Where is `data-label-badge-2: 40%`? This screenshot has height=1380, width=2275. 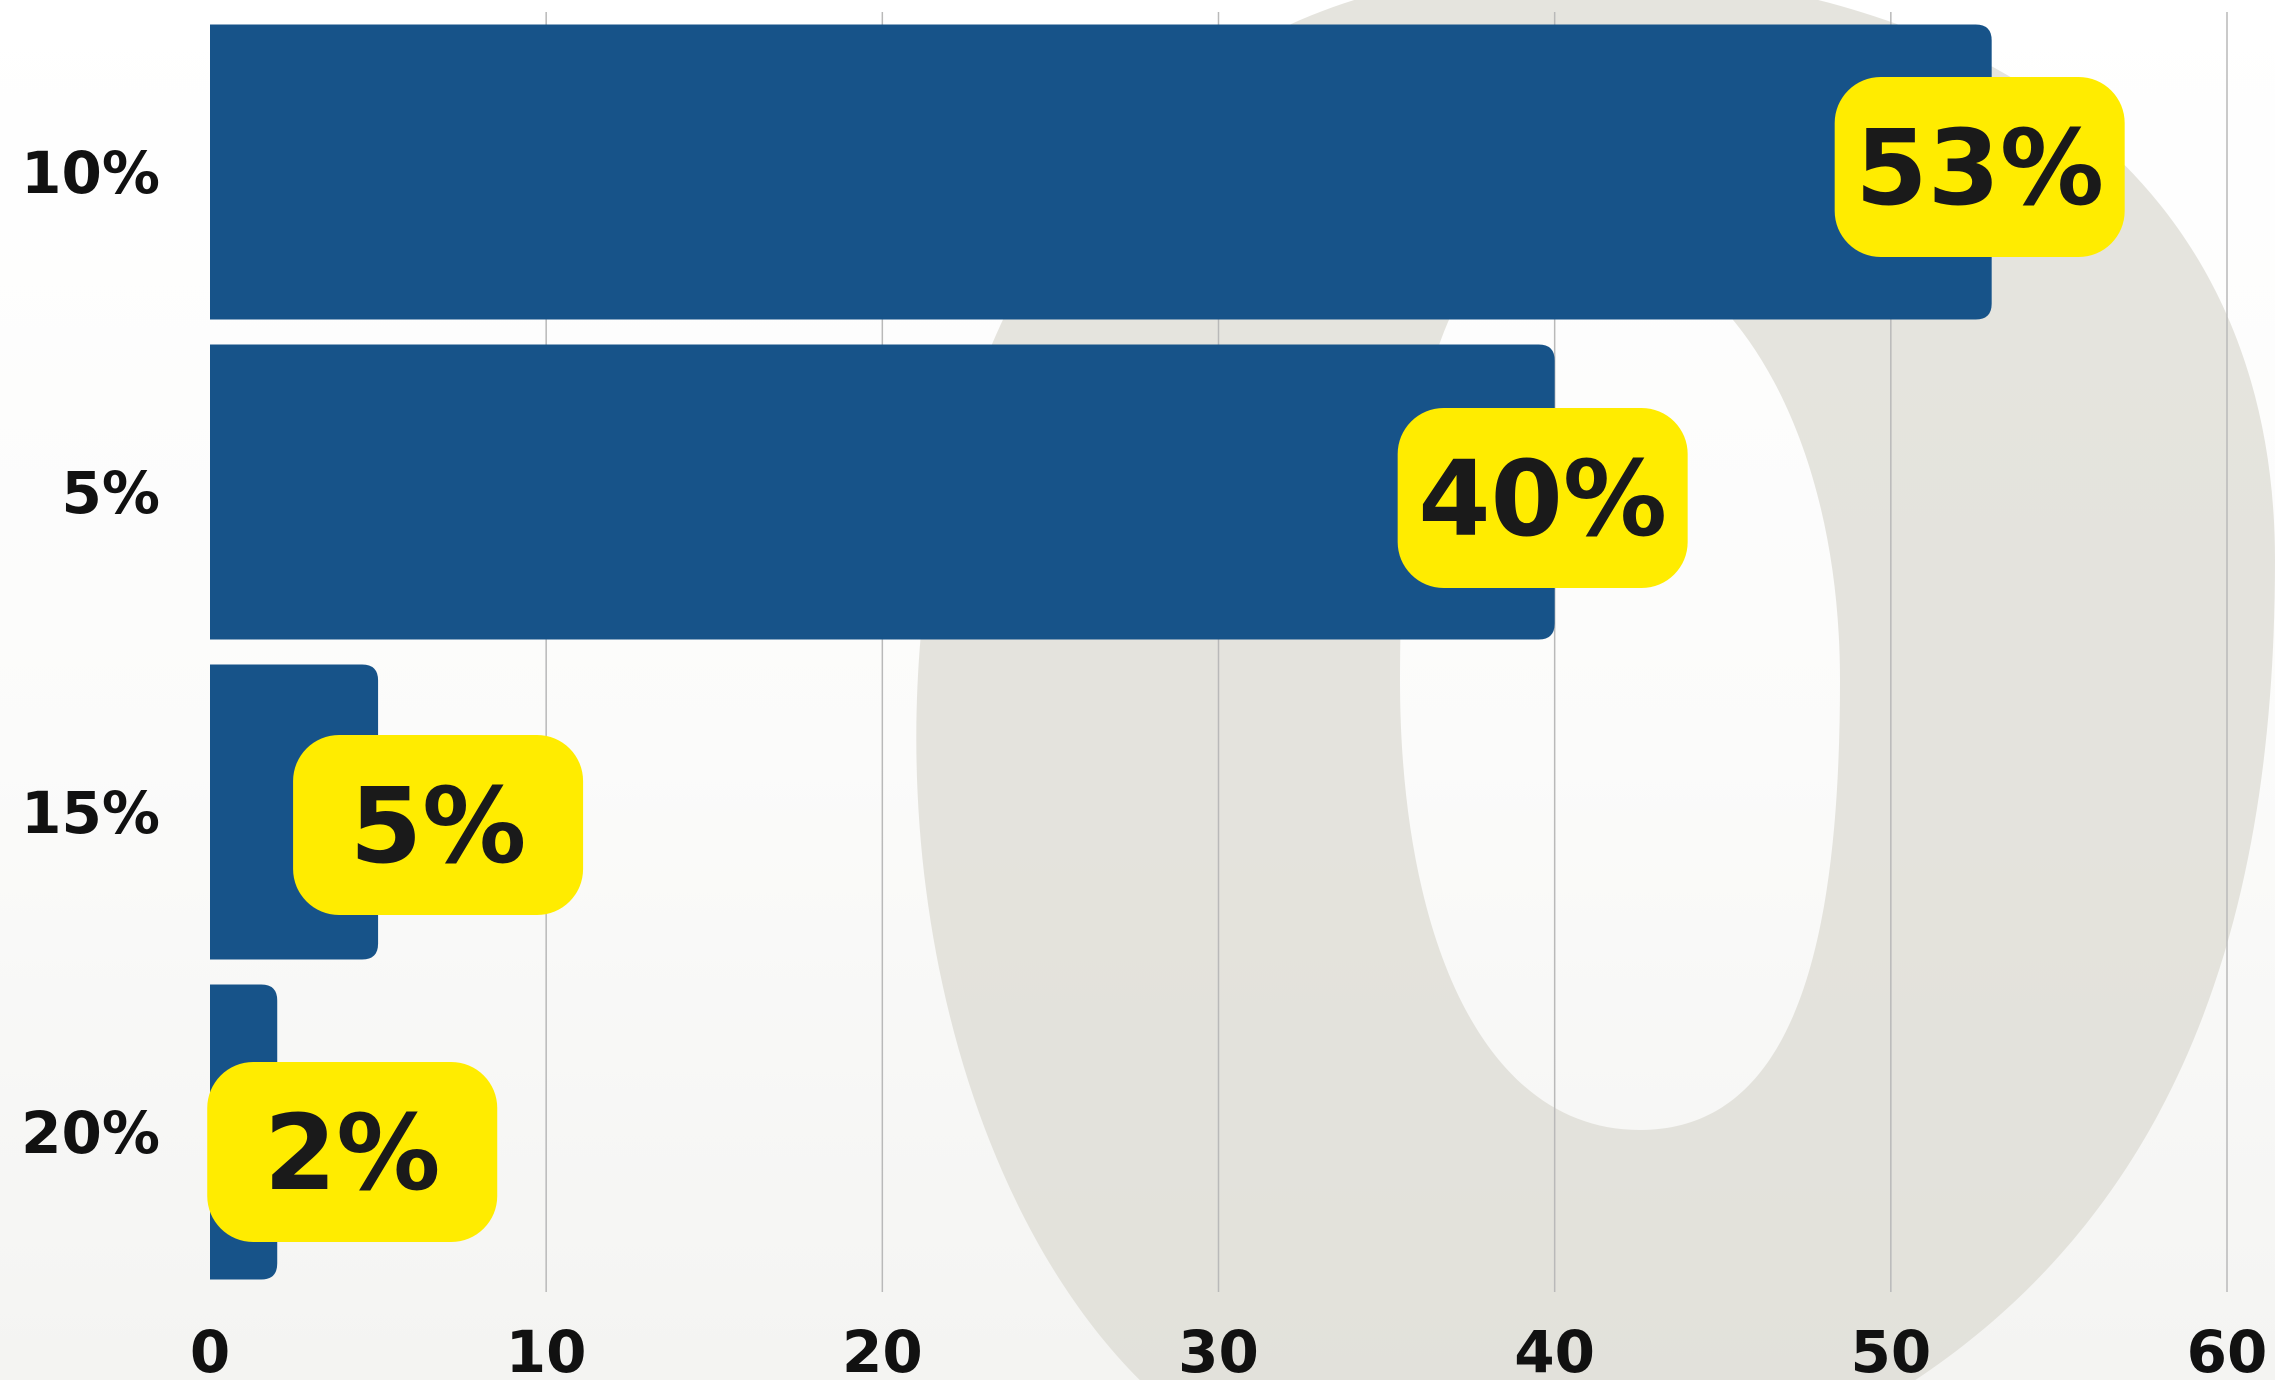
data-label-badge-2: 40% is located at coordinates (1542, 498).